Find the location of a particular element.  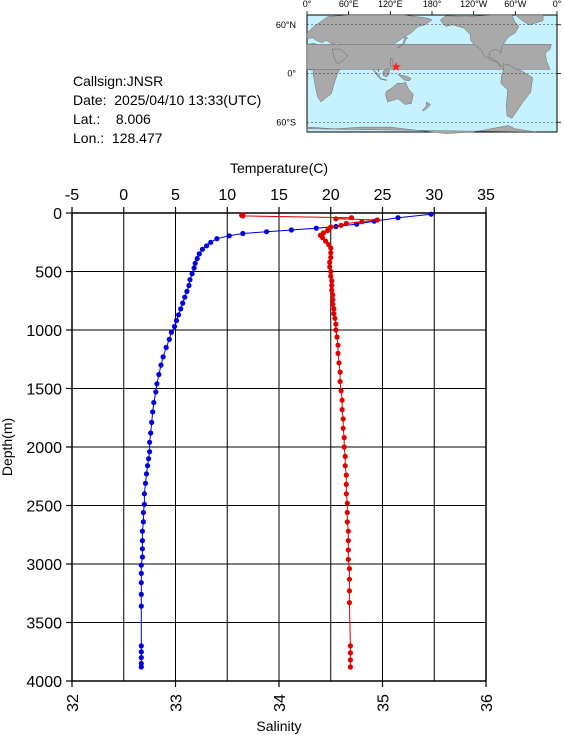

temperature-tick-label: 20 is located at coordinates (331, 195).